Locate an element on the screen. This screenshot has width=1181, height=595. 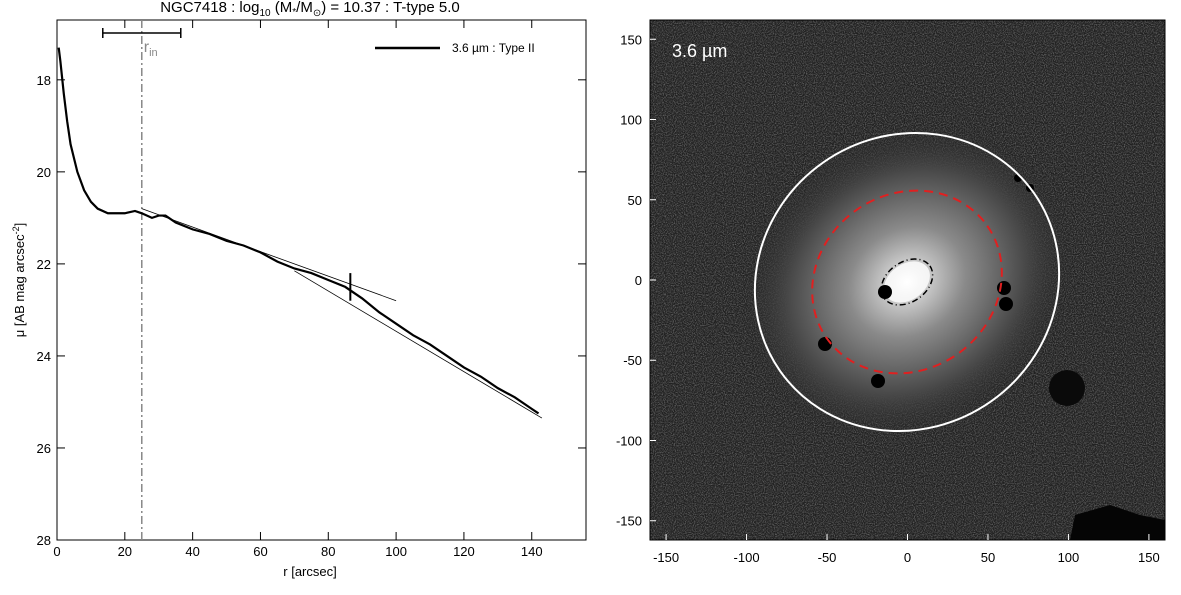
inner-ellipse is located at coordinates (907, 282).